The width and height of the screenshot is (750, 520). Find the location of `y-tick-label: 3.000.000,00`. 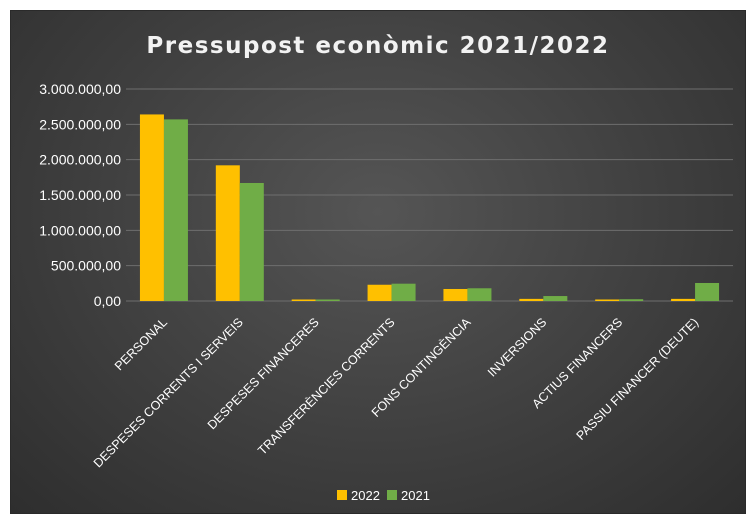

y-tick-label: 3.000.000,00 is located at coordinates (80, 89).